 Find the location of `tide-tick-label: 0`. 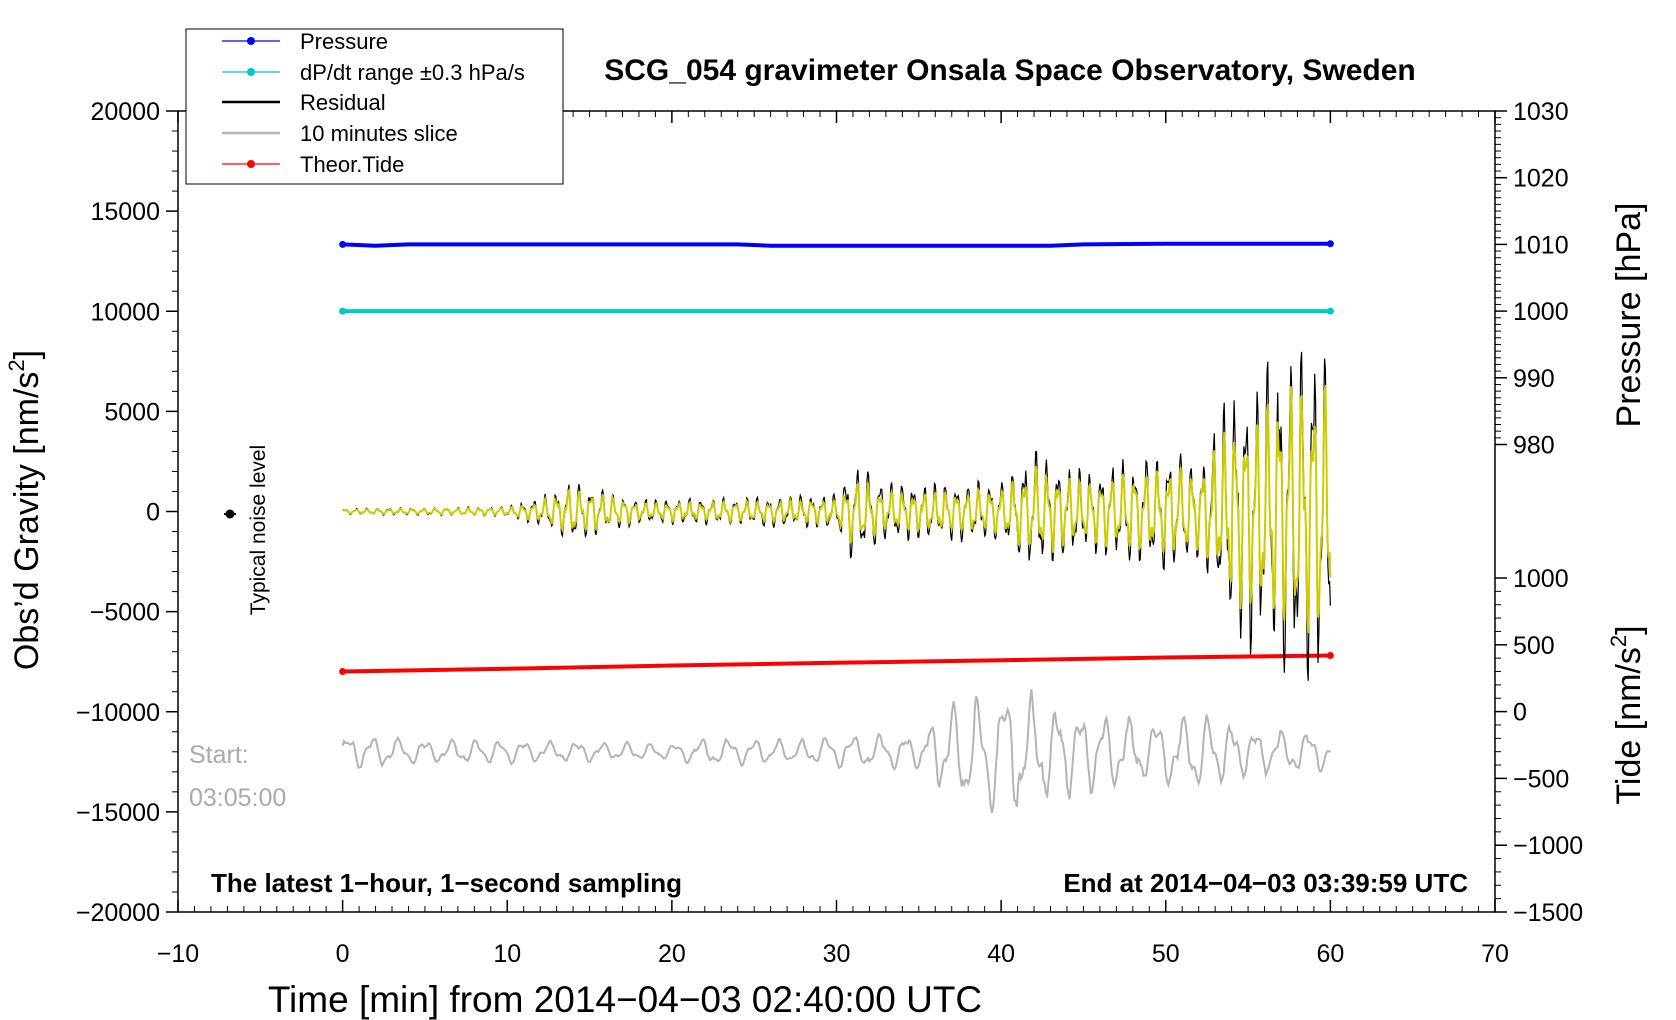

tide-tick-label: 0 is located at coordinates (1520, 713).